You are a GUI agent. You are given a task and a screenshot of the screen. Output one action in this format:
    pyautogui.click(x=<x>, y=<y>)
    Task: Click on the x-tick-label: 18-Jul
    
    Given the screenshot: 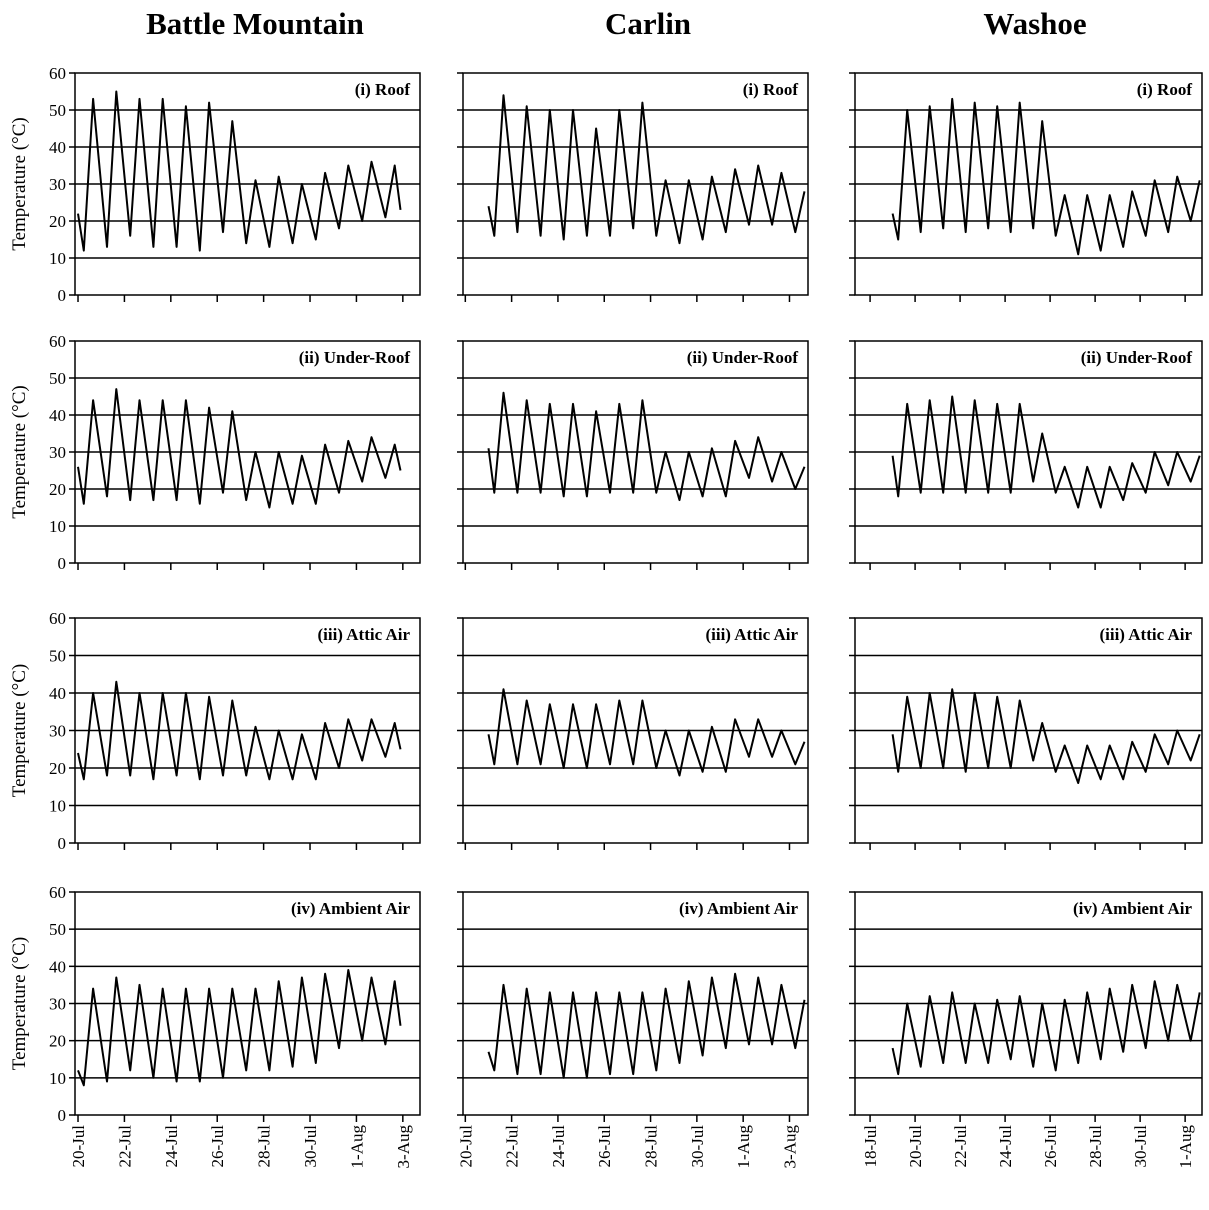 What is the action you would take?
    pyautogui.click(x=870, y=1146)
    